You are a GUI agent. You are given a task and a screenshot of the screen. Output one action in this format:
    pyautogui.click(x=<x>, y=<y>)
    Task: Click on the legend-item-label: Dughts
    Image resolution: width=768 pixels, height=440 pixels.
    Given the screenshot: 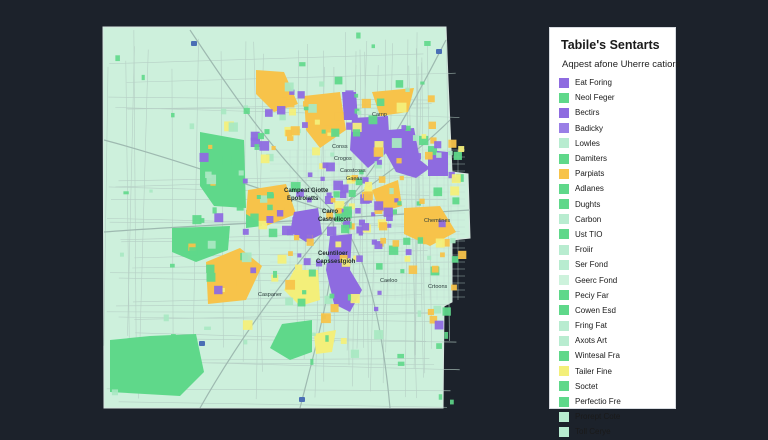 What is the action you would take?
    pyautogui.click(x=587, y=204)
    